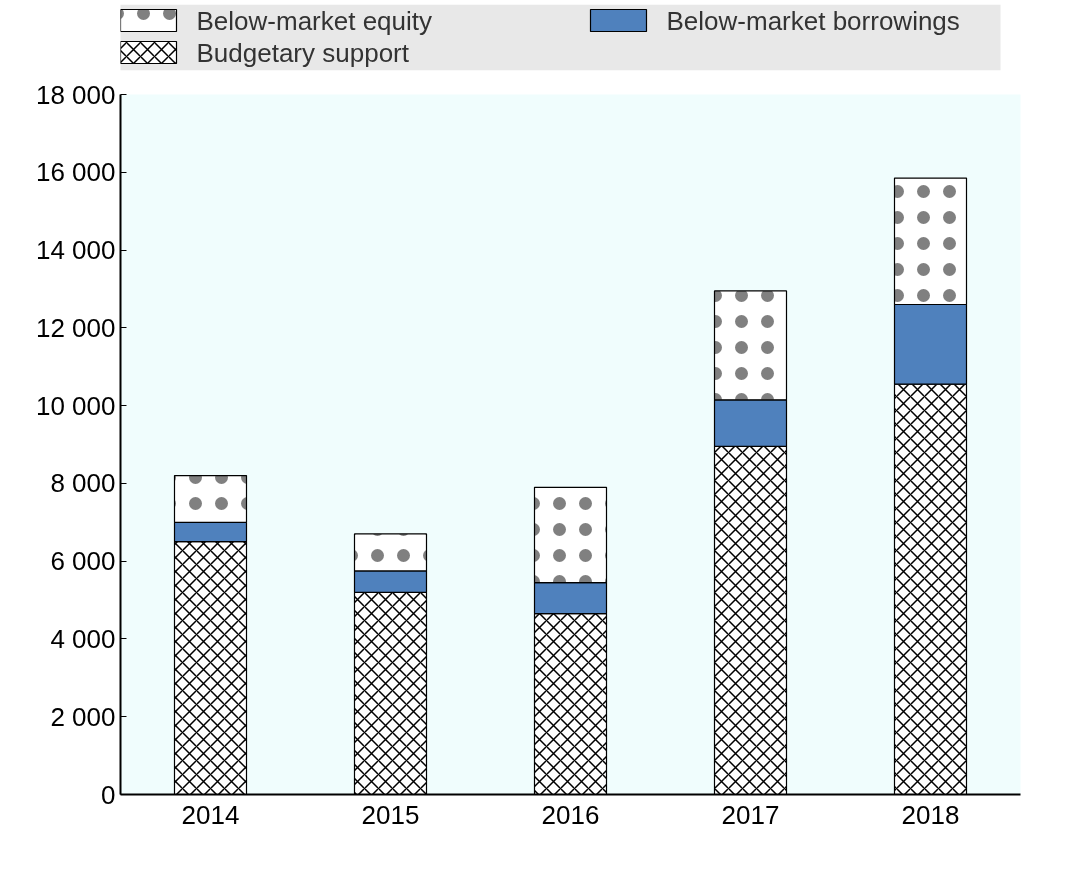 This screenshot has height=872, width=1074. I want to click on y-tick-label: 10 000, so click(75, 405).